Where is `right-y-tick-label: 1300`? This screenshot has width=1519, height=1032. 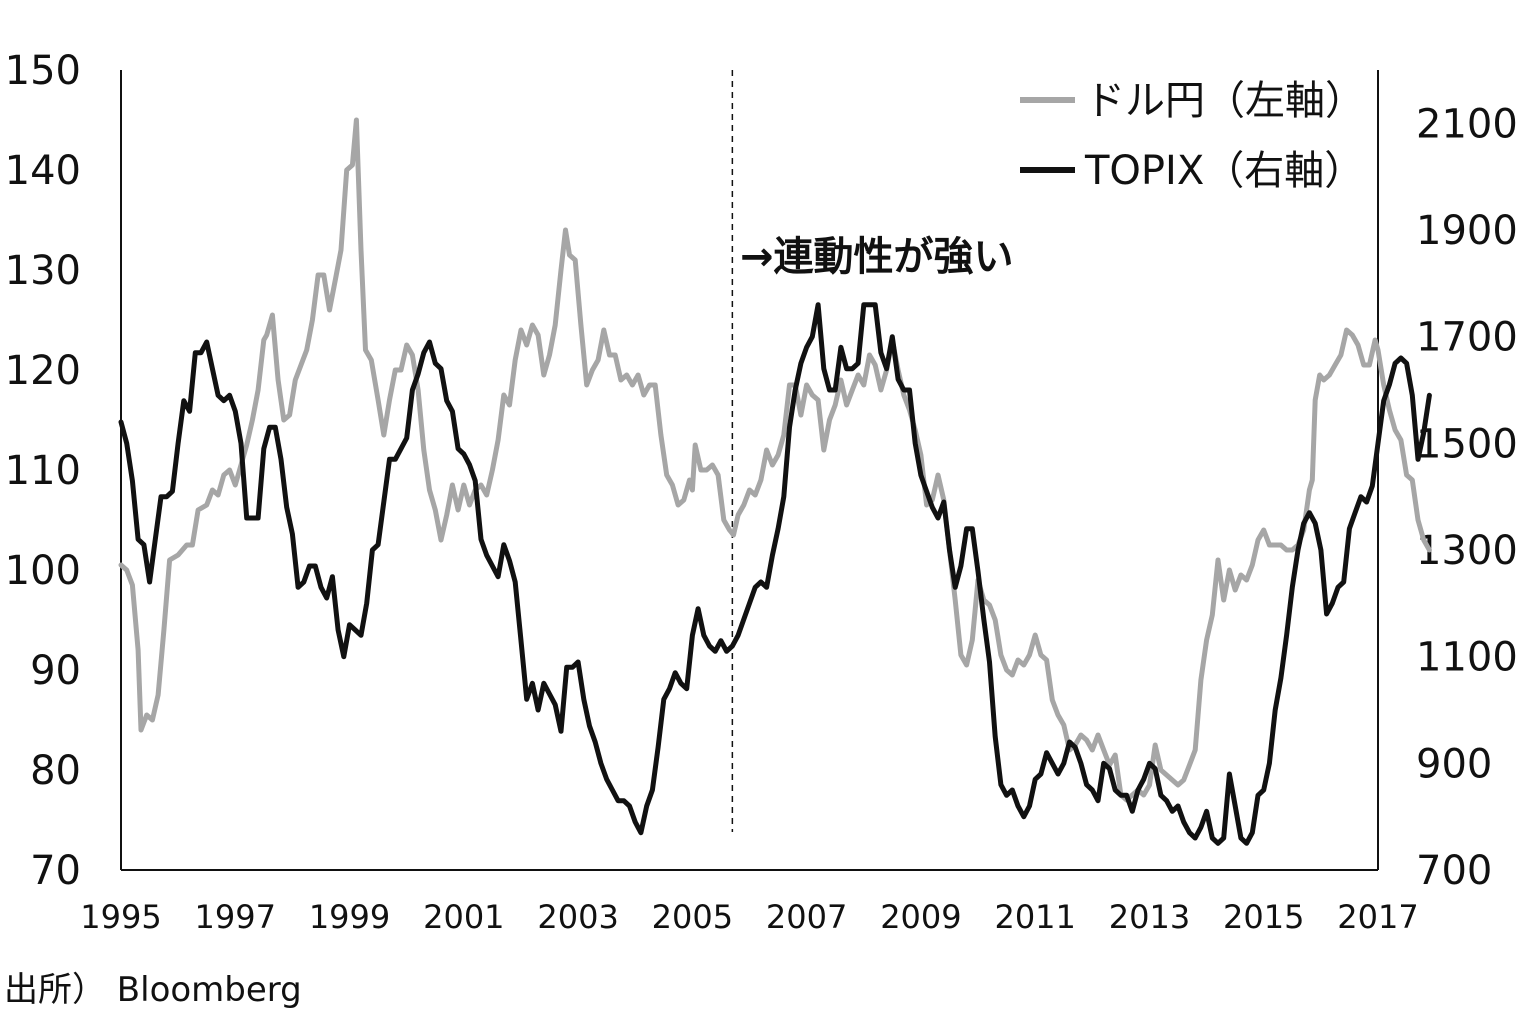
right-y-tick-label: 1300 is located at coordinates (1467, 551).